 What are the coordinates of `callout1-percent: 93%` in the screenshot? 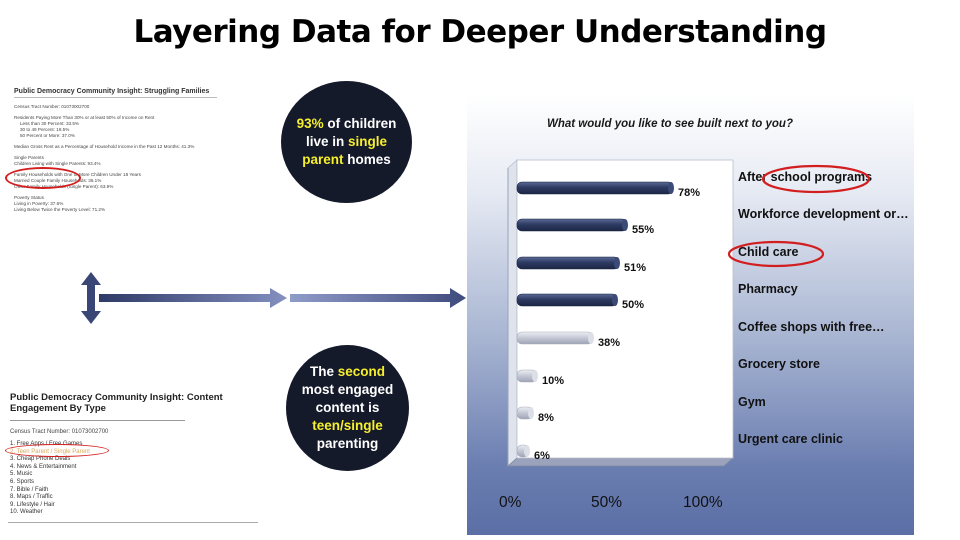 It's located at (310, 123).